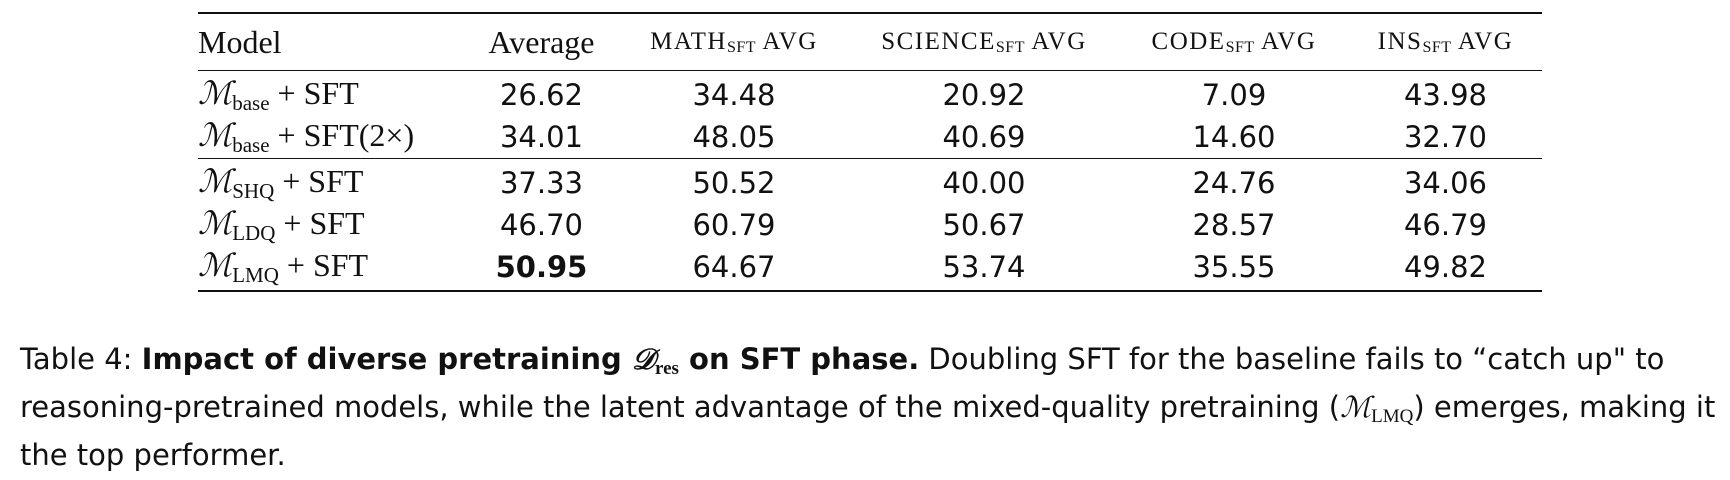  What do you see at coordinates (1234, 137) in the screenshot?
I see `code-cell: 14.60` at bounding box center [1234, 137].